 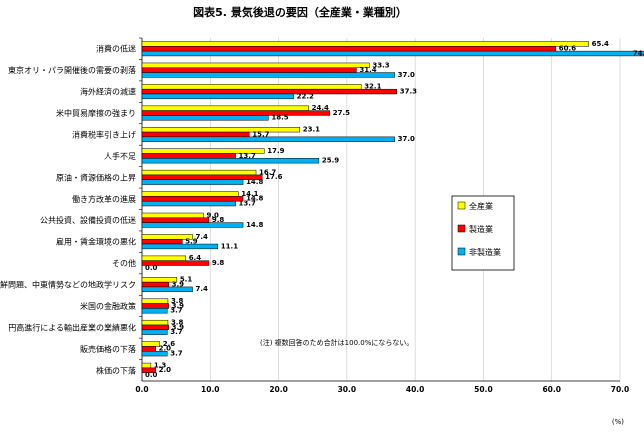 What do you see at coordinates (311, 130) in the screenshot?
I see `value-label: 23.1` at bounding box center [311, 130].